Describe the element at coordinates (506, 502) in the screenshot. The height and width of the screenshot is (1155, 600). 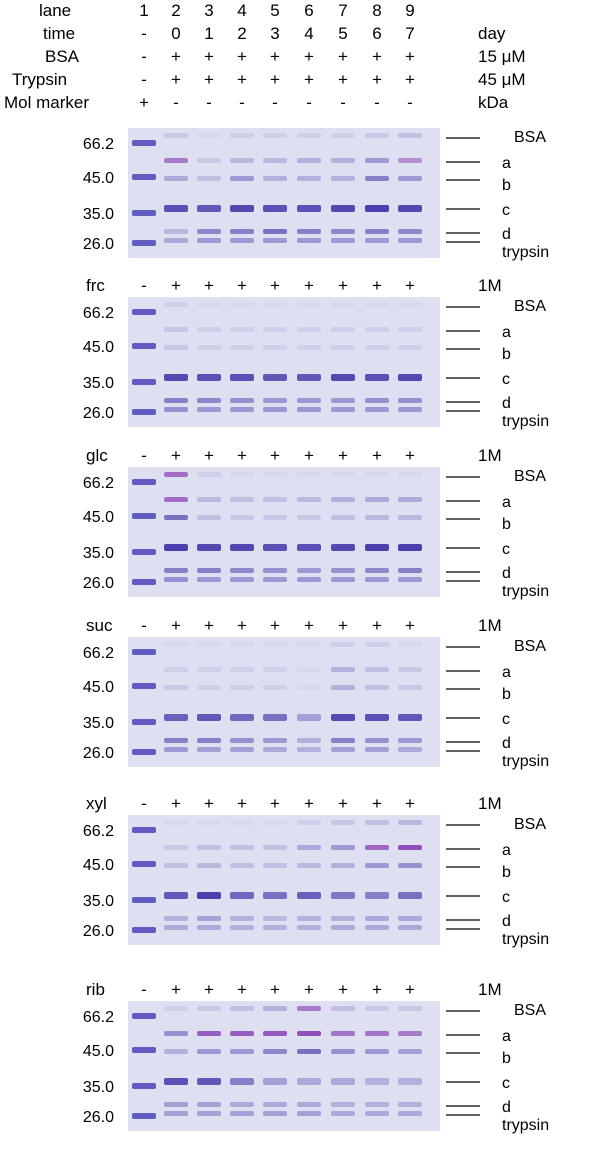
I see `band-label-a: a` at that location.